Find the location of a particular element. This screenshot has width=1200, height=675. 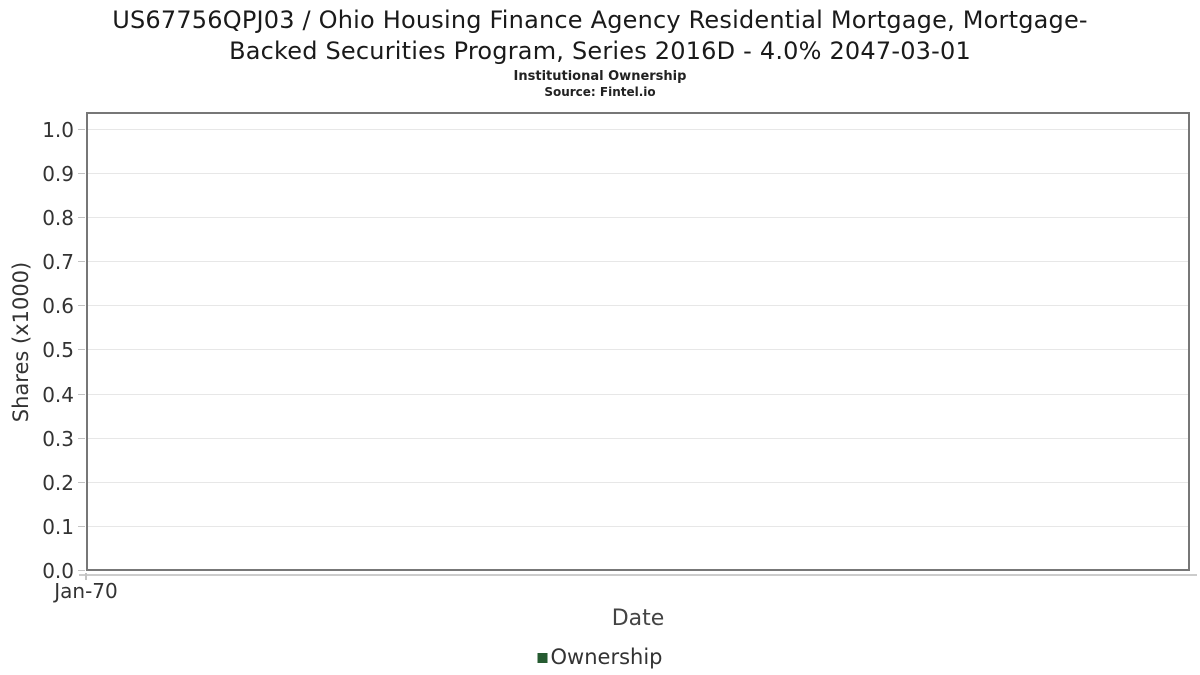

y-tick-label: 0.4 is located at coordinates (58, 395).